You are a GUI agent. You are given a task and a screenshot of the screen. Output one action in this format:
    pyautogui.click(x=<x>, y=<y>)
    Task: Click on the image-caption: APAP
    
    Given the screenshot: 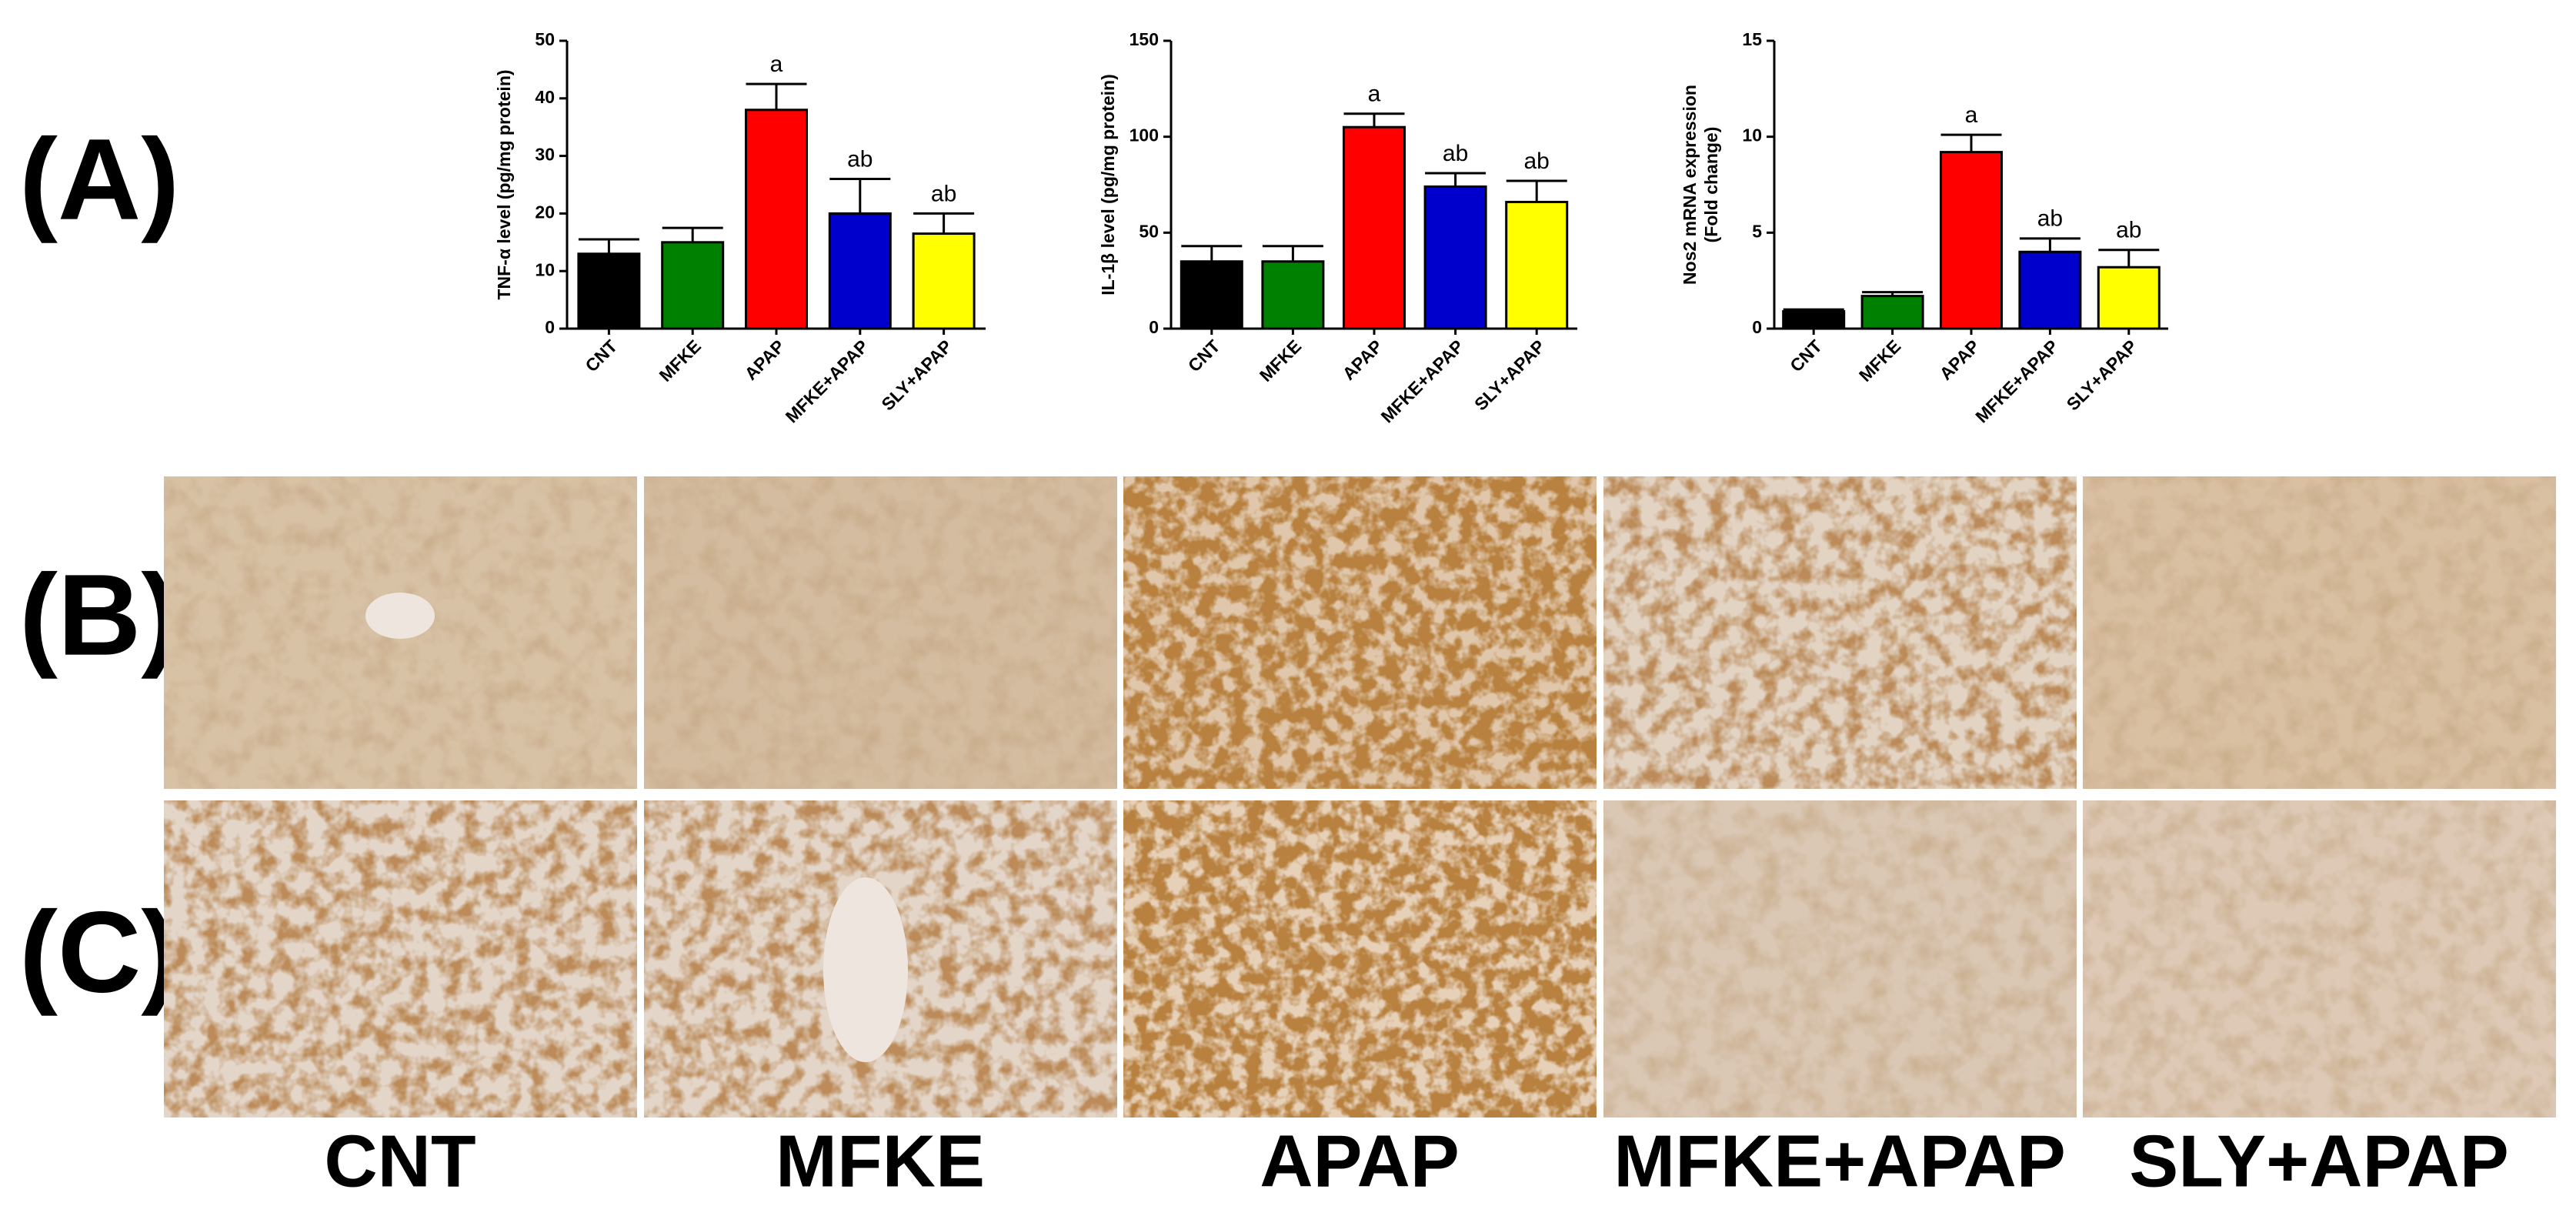 What is the action you would take?
    pyautogui.click(x=1360, y=1161)
    